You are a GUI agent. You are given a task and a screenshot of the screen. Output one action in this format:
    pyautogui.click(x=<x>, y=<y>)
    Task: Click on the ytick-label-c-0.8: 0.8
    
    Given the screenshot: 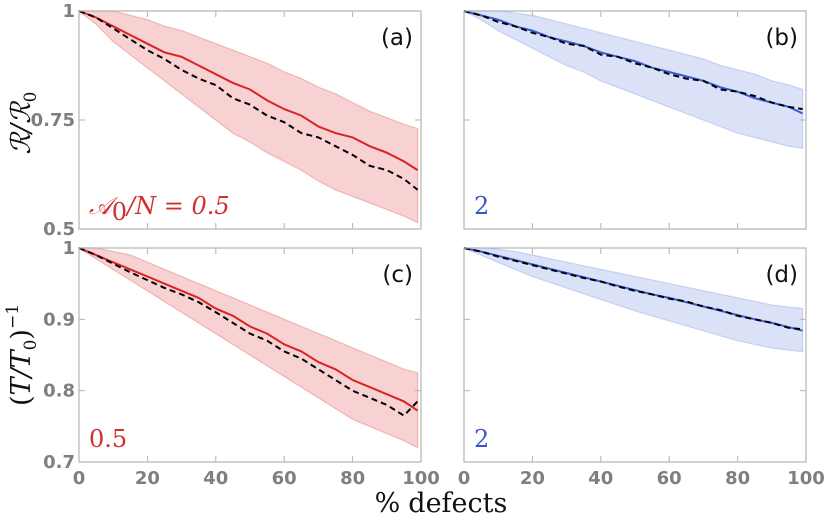 What is the action you would take?
    pyautogui.click(x=59, y=391)
    